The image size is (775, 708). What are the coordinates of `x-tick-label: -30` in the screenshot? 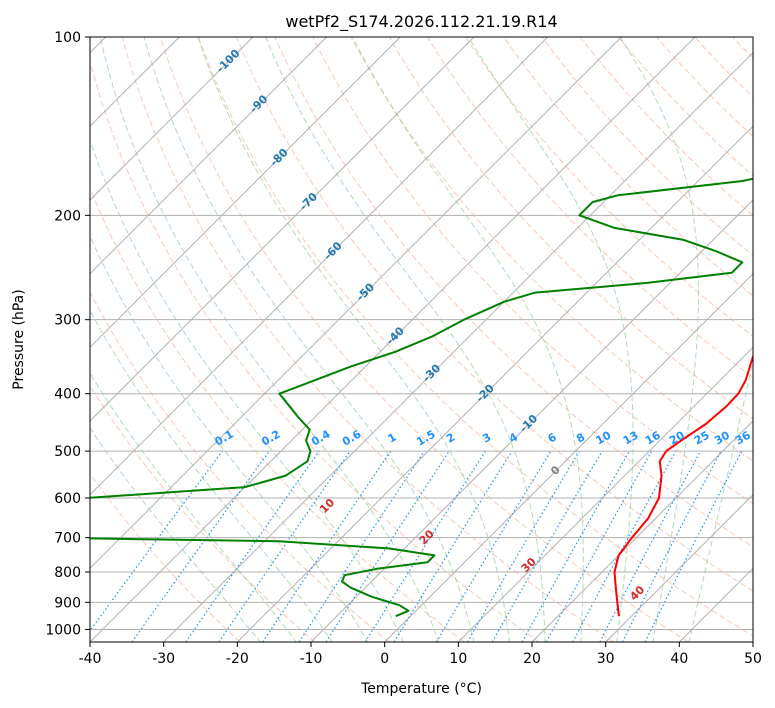 It's located at (163, 659).